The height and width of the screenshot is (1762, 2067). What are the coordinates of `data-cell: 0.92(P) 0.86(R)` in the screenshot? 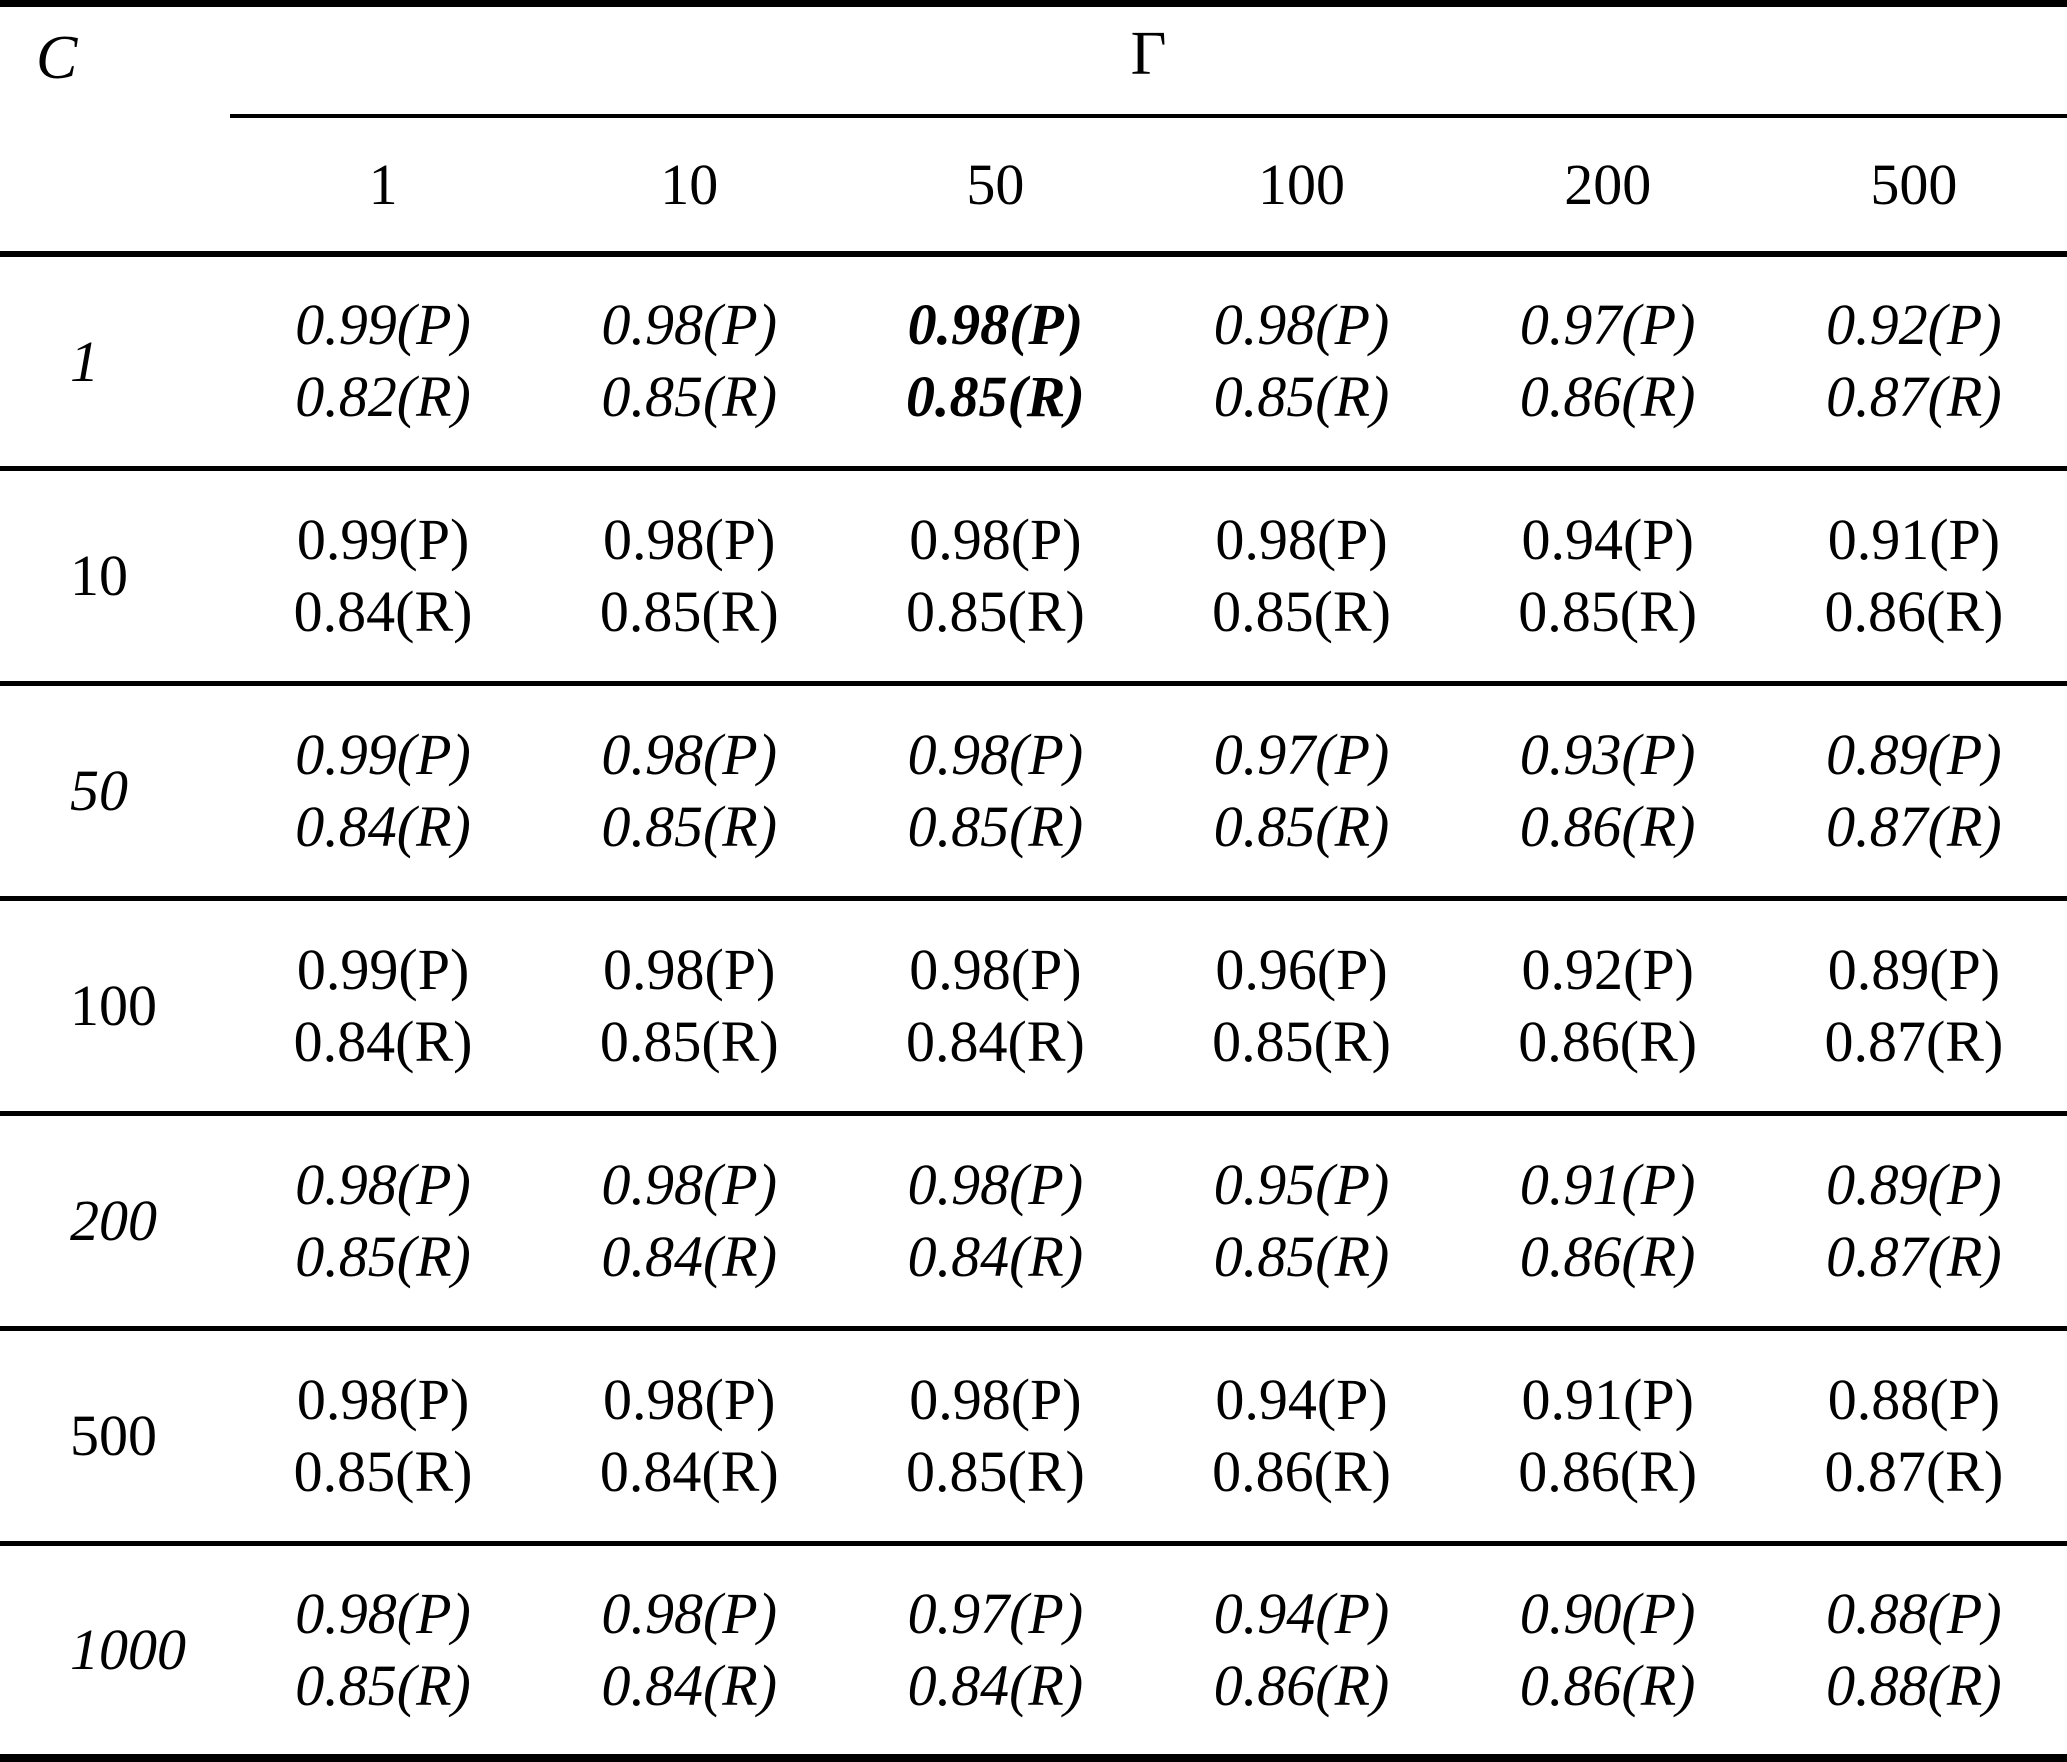 It's located at (1608, 1005).